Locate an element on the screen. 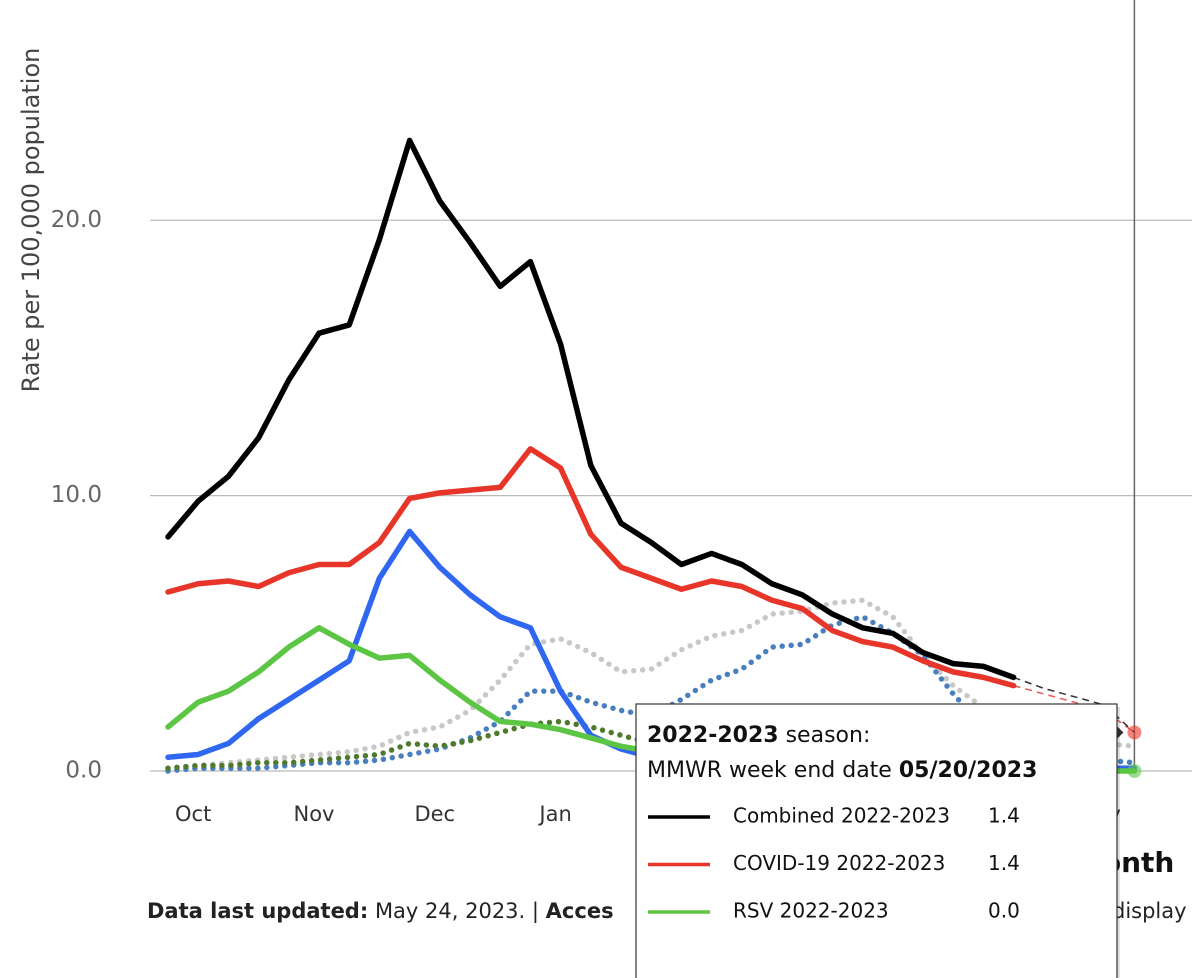 This screenshot has width=1192, height=978. tooltip-season: 2022-2023 is located at coordinates (713, 735).